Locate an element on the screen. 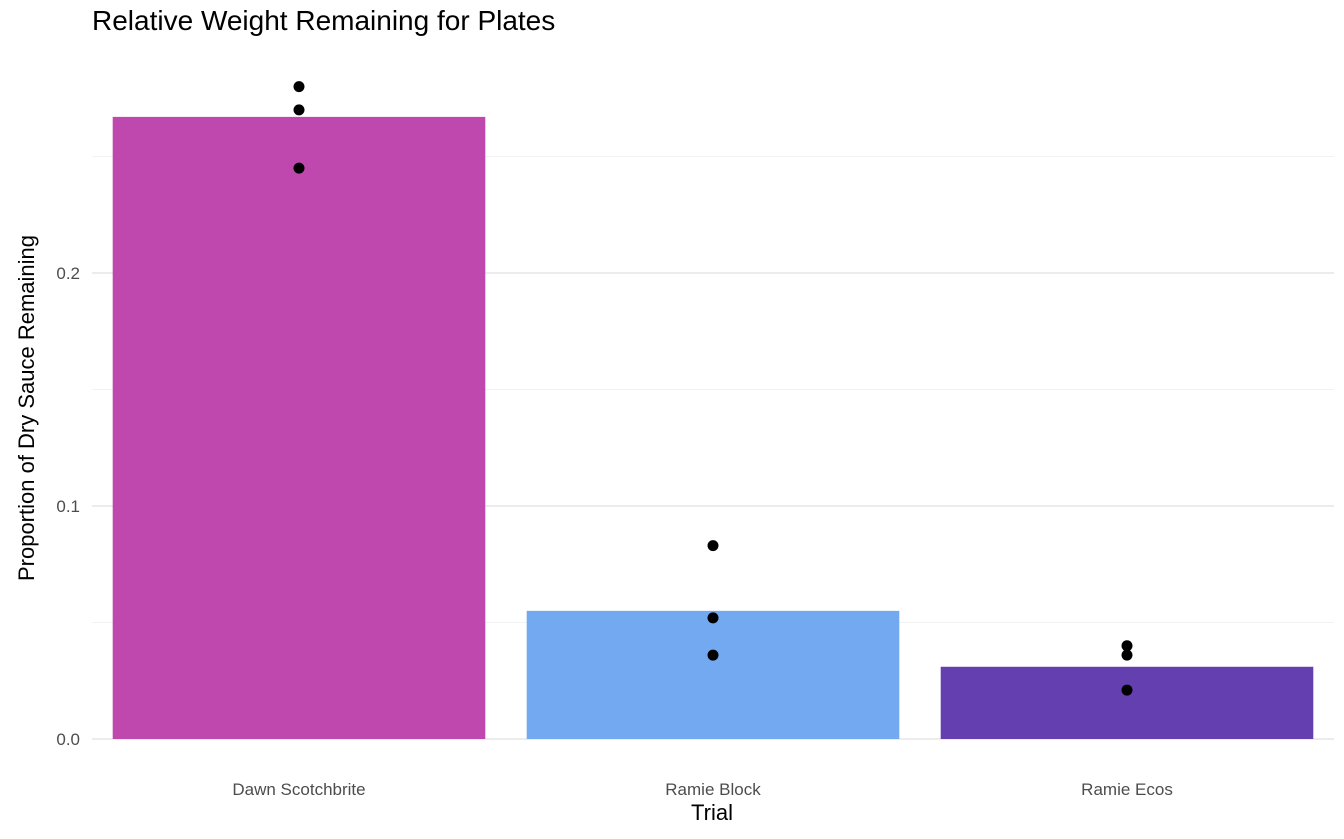 This screenshot has width=1344, height=839. bar-ramie-block is located at coordinates (713, 674).